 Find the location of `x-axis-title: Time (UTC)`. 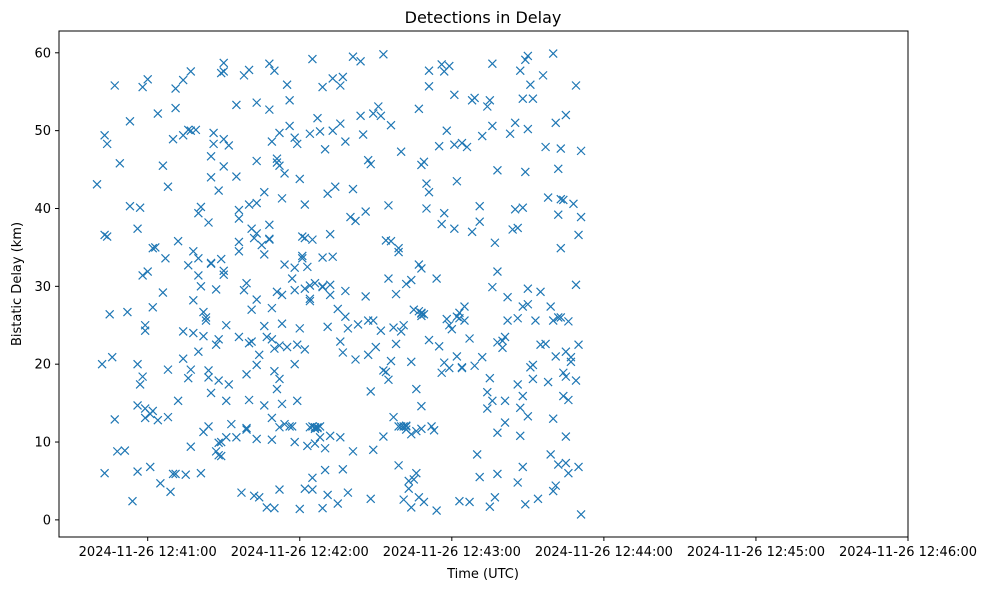

x-axis-title: Time (UTC) is located at coordinates (482, 574).